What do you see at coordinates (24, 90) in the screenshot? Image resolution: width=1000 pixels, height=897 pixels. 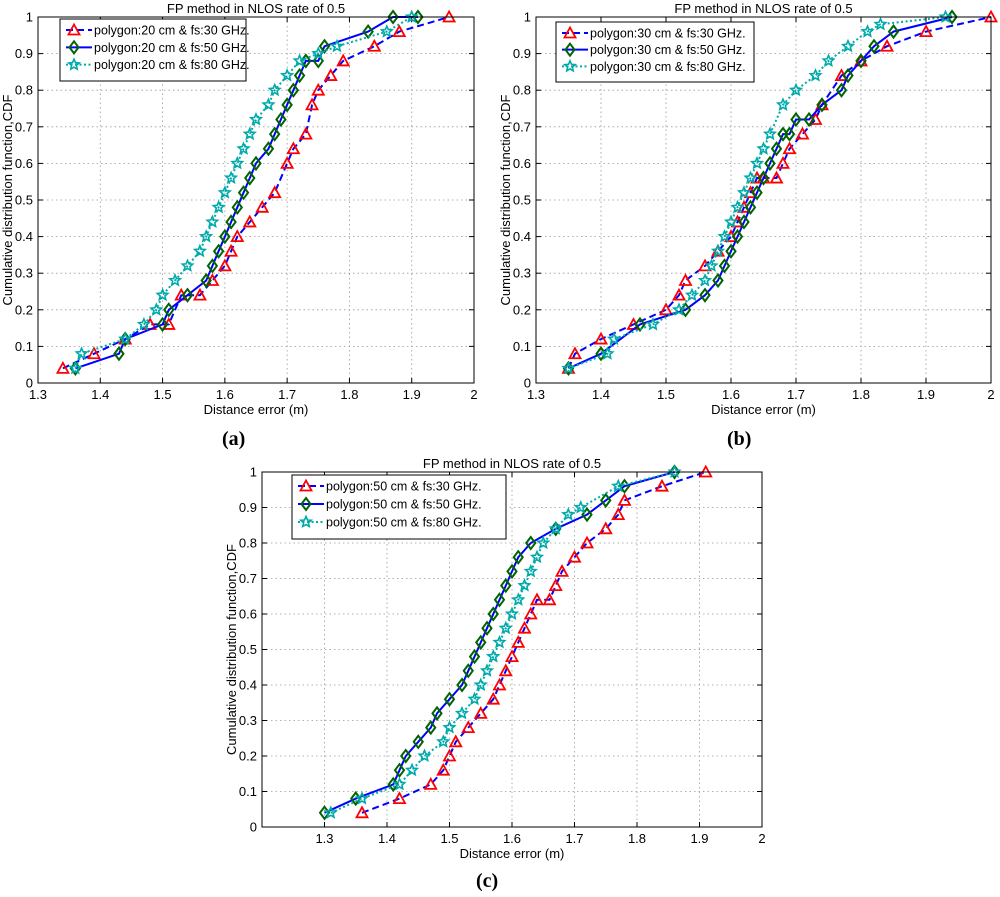 I see `y-tick-label: 0.8` at bounding box center [24, 90].